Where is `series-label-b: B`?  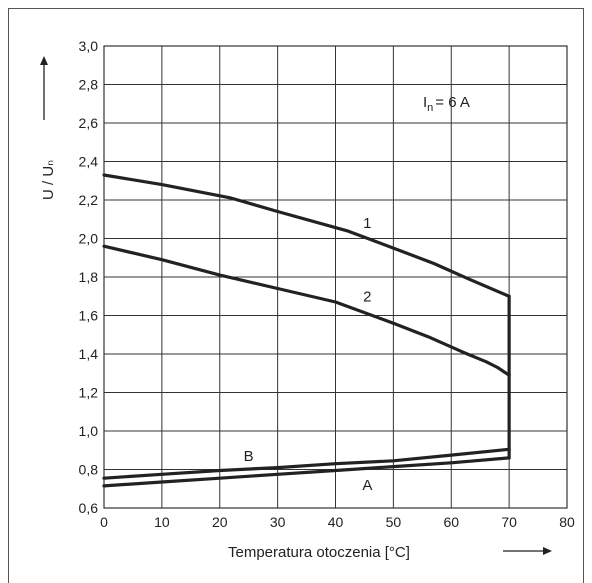 series-label-b: B is located at coordinates (249, 456).